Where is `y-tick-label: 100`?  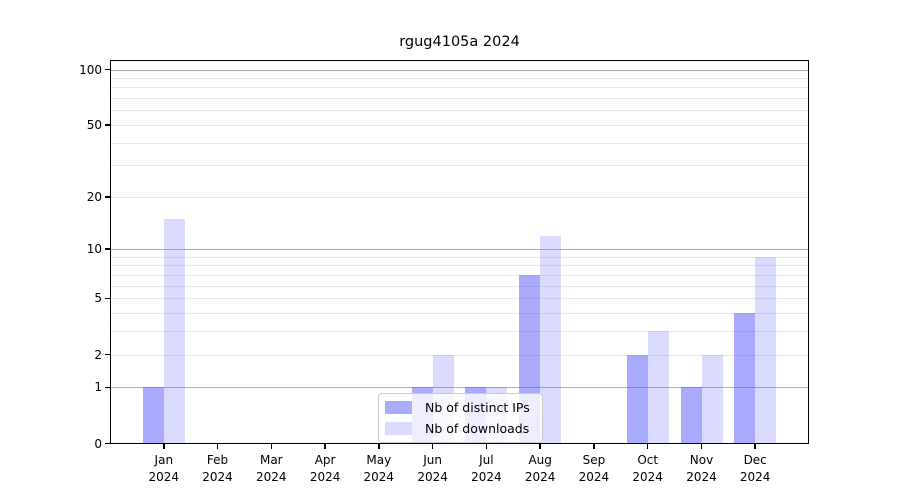 y-tick-label: 100 is located at coordinates (90, 69).